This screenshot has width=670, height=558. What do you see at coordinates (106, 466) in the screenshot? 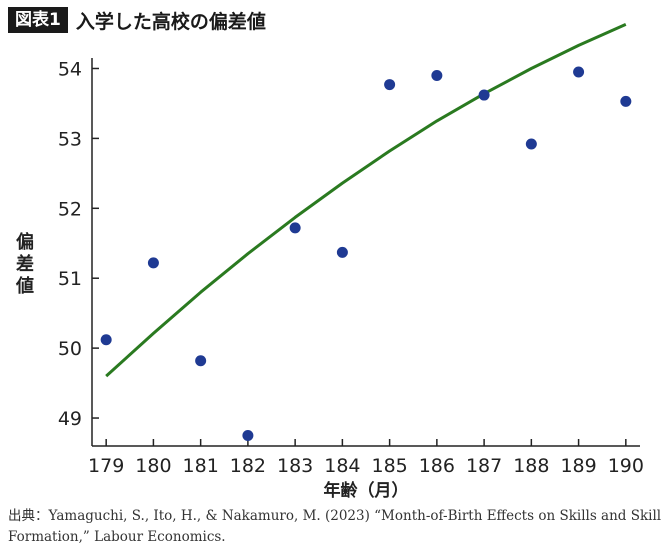
I see `x-tick-label: 179` at bounding box center [106, 466].